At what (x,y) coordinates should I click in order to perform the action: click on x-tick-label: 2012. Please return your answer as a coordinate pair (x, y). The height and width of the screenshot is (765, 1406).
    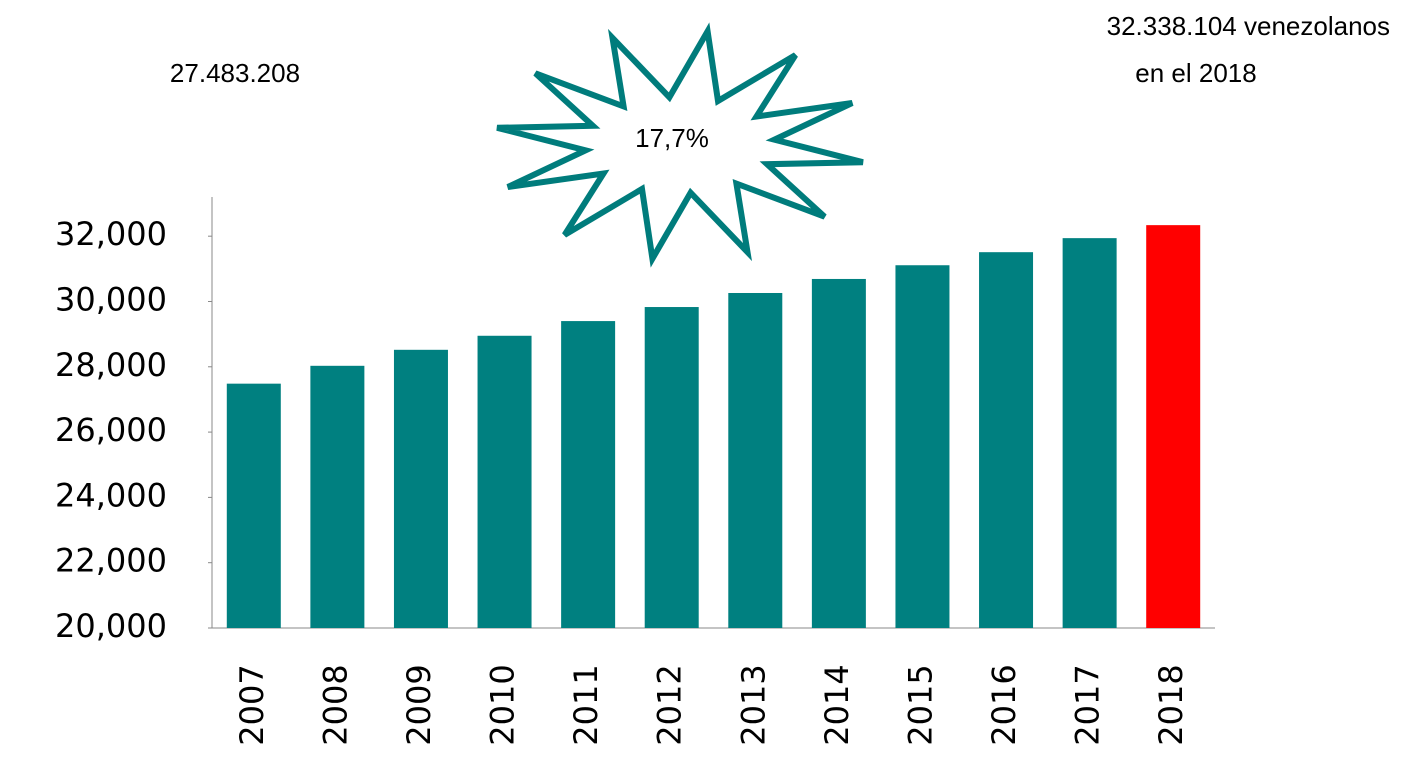
    Looking at the image, I should click on (670, 704).